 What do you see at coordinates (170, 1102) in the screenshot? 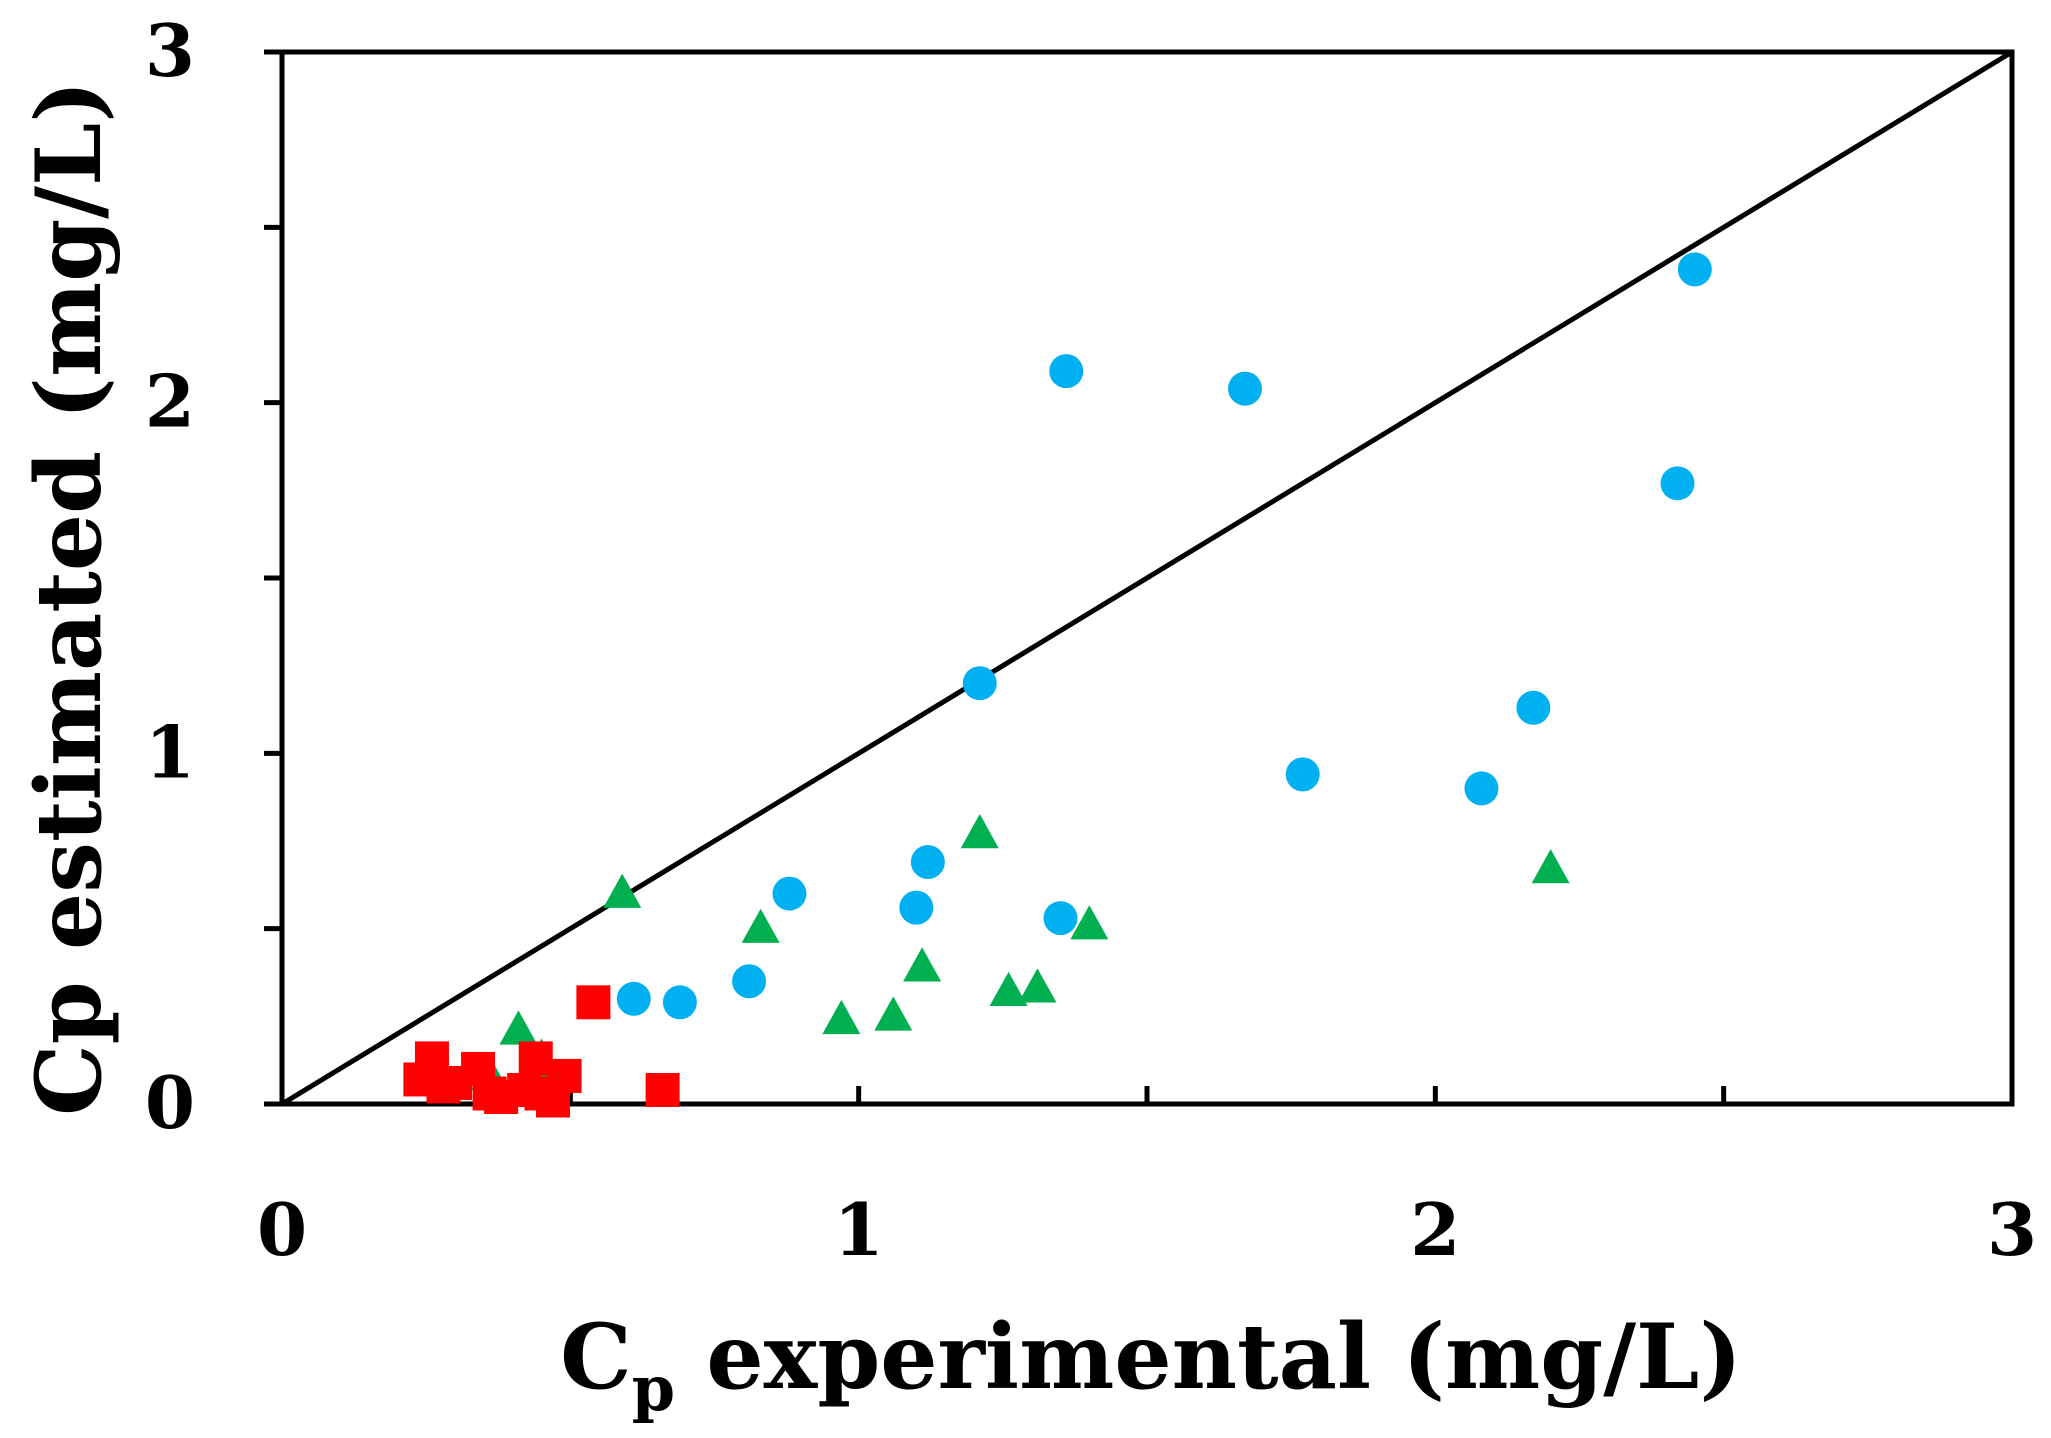
I see `y-tick-label: 0` at bounding box center [170, 1102].